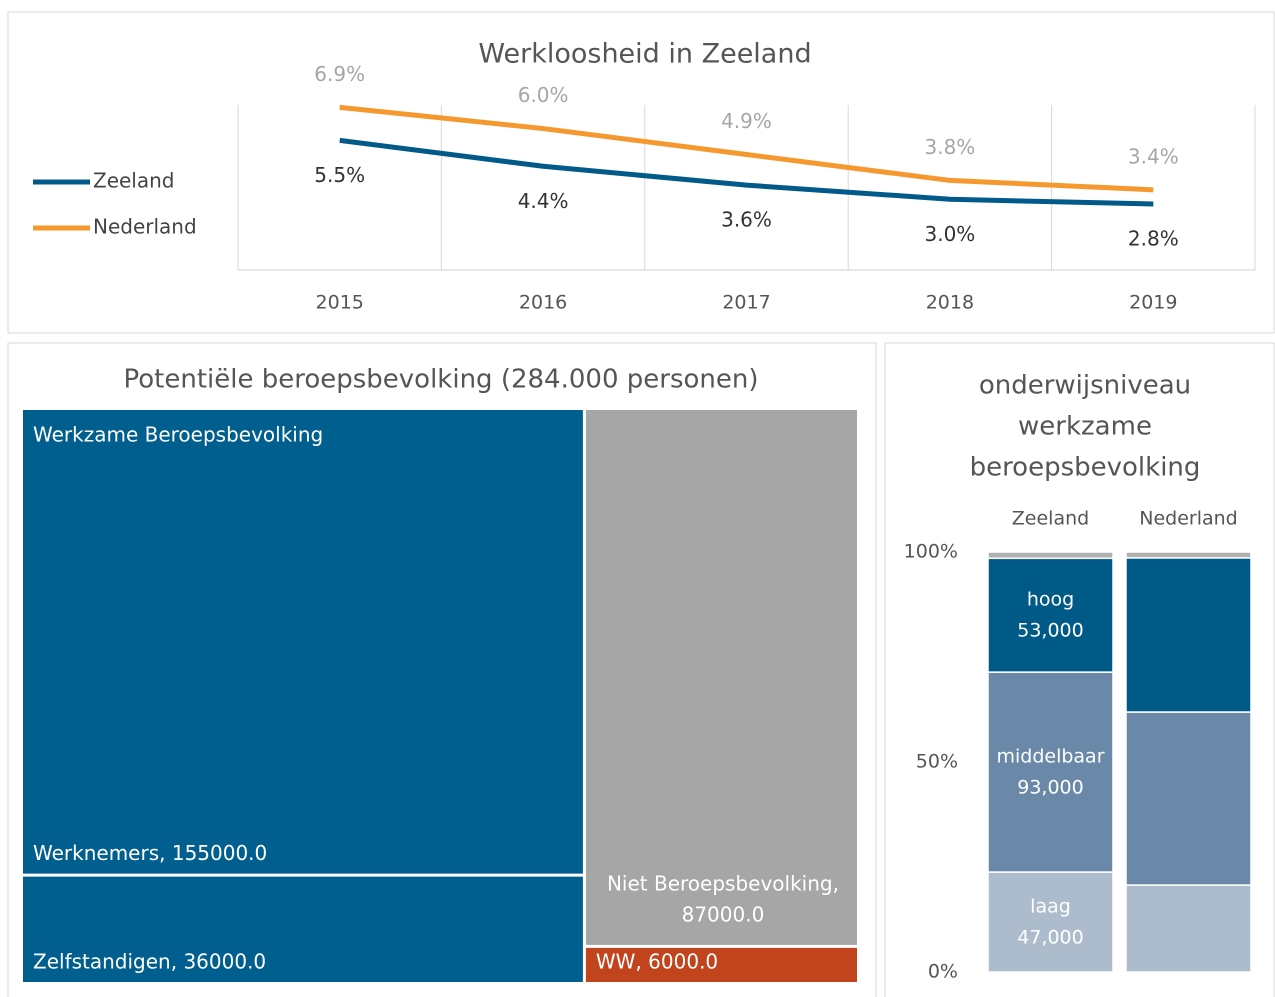 The height and width of the screenshot is (997, 1275). What do you see at coordinates (746, 303) in the screenshot?
I see `x-tick-label: 2017` at bounding box center [746, 303].